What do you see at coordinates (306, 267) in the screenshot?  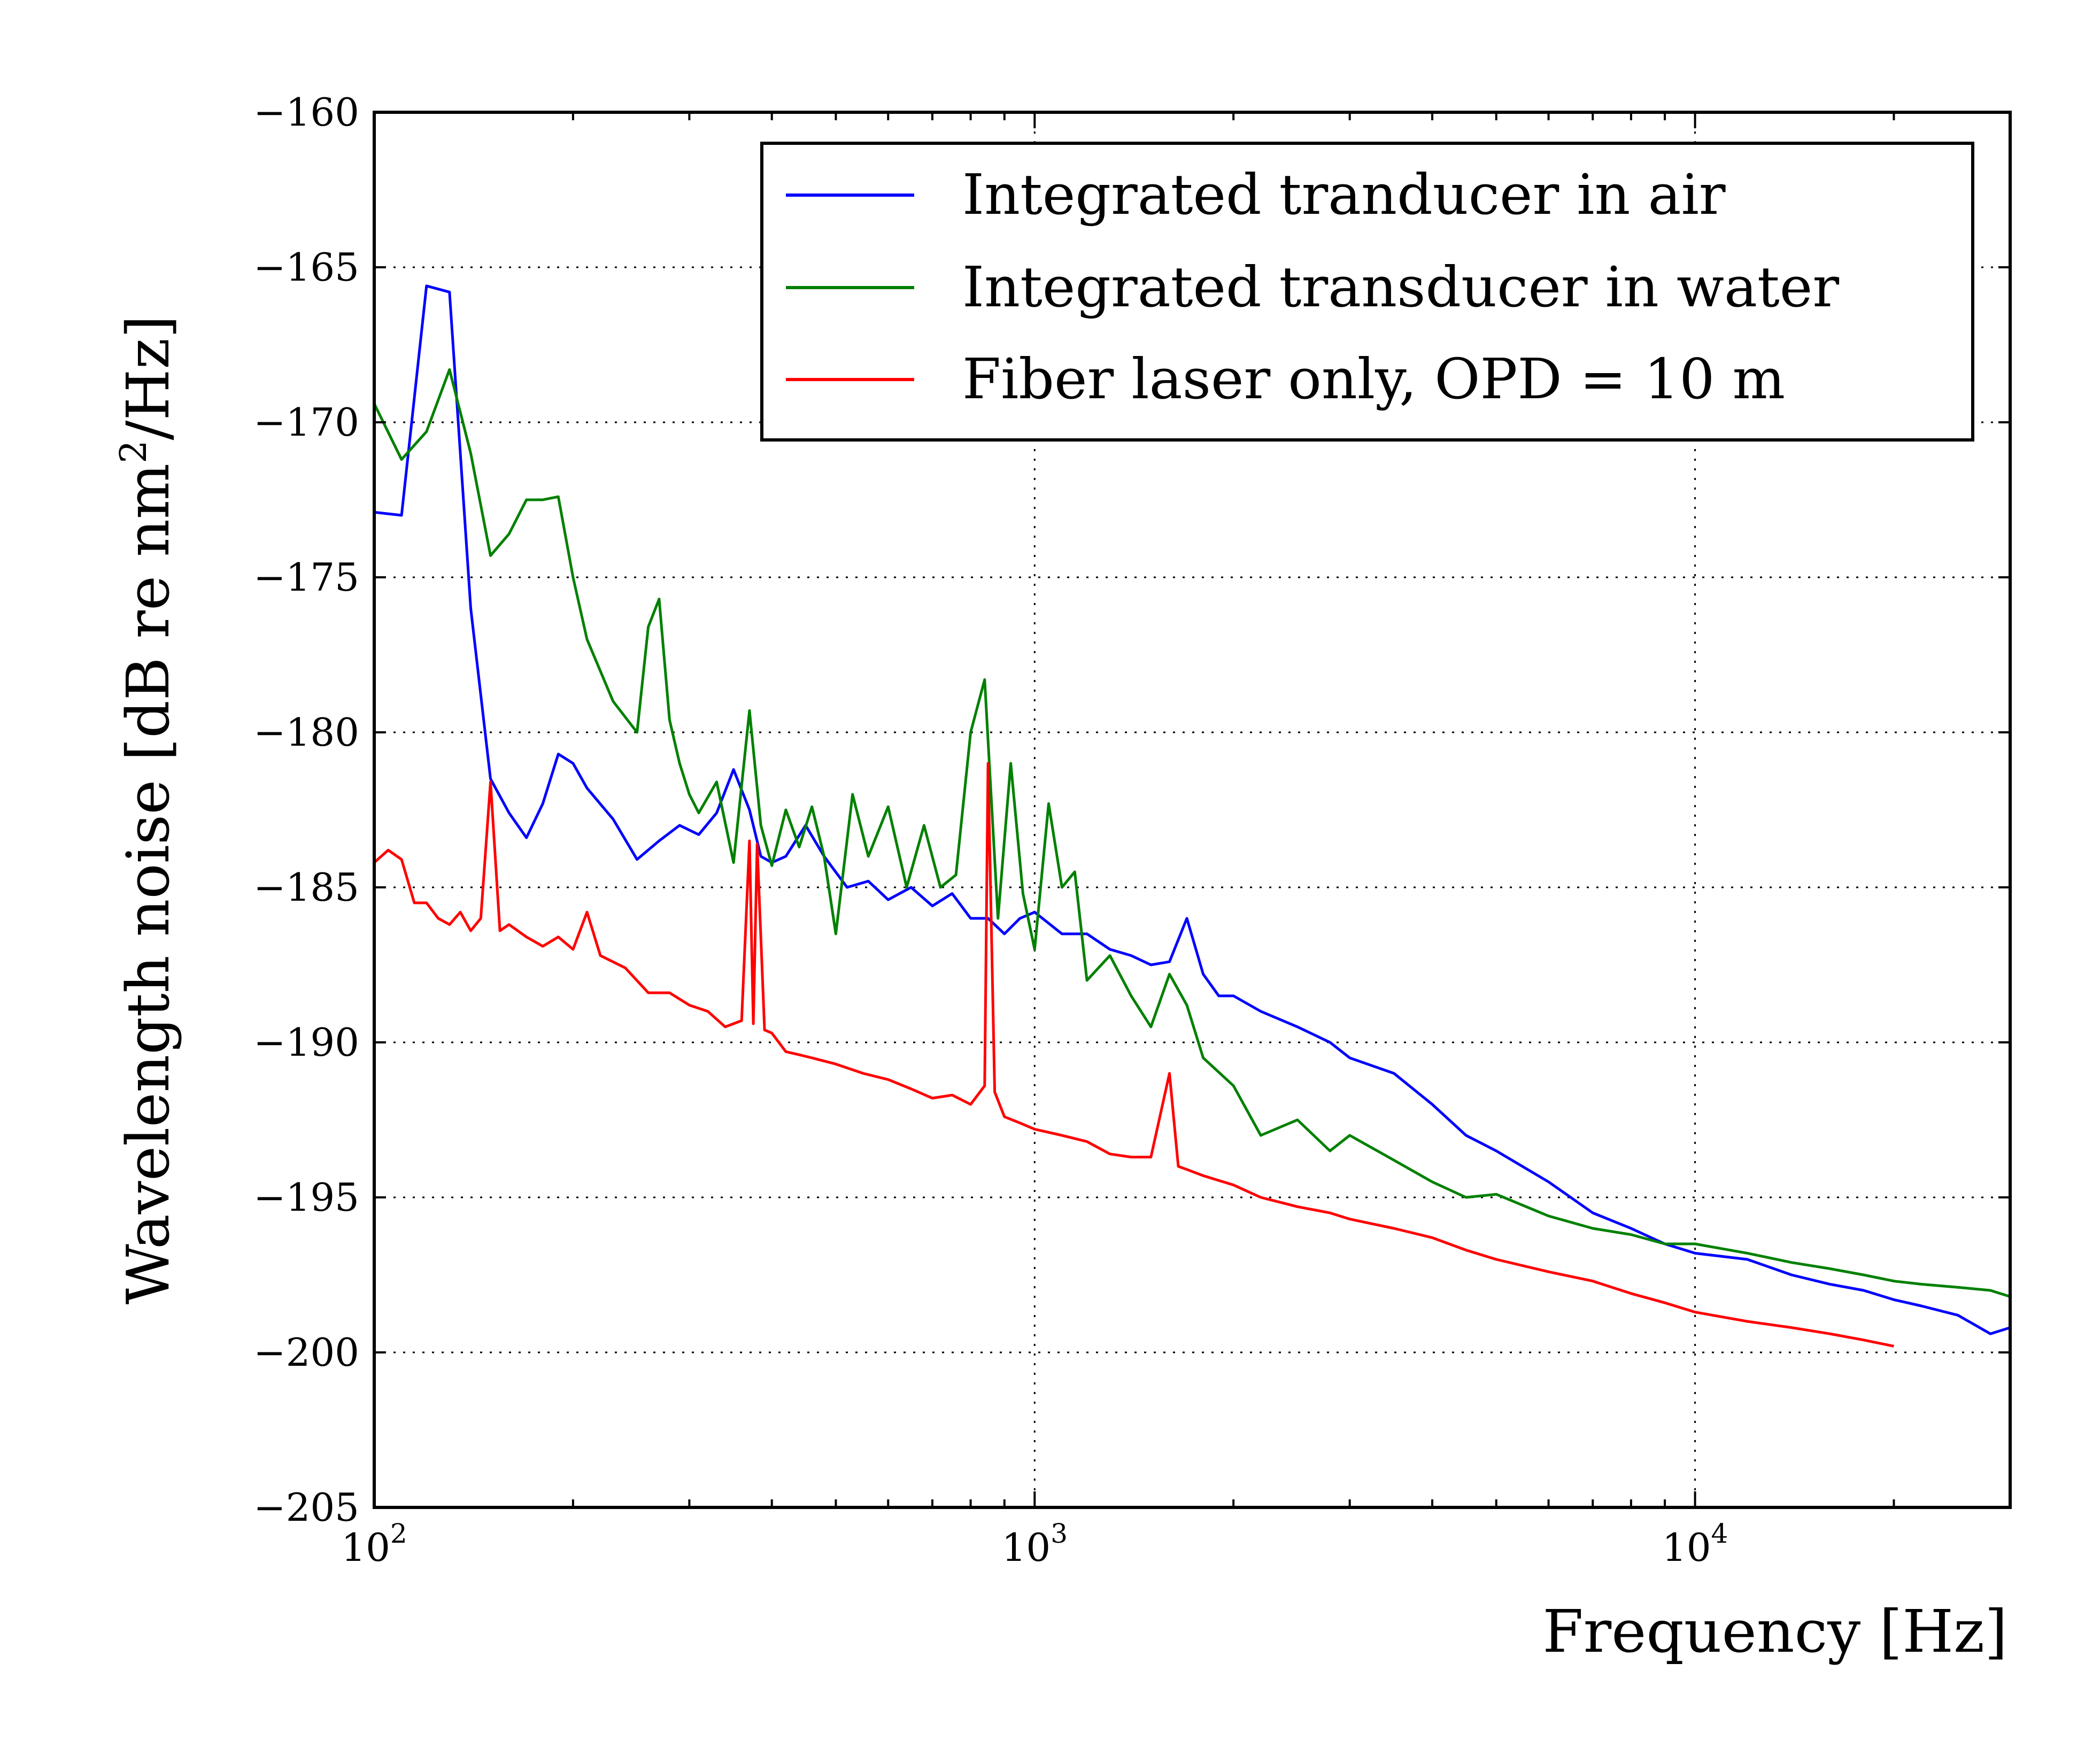 I see `y-tick-label: −165` at bounding box center [306, 267].